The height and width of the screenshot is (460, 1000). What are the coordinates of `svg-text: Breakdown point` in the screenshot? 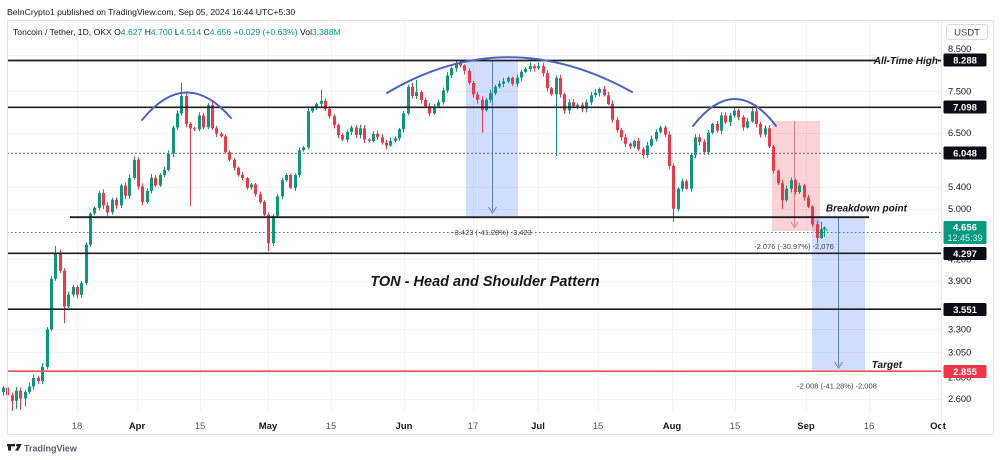 It's located at (867, 209).